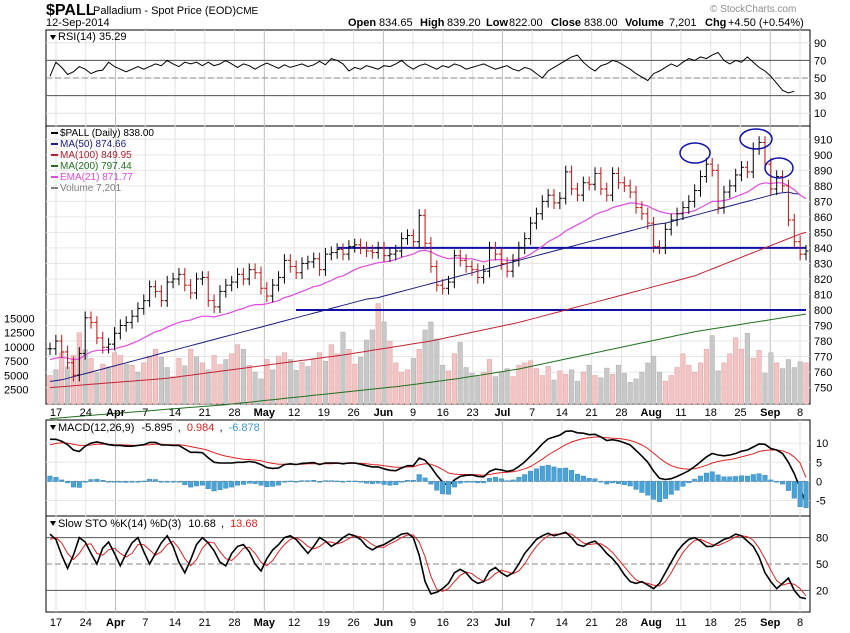  Describe the element at coordinates (91, 188) in the screenshot. I see `price-legend-item: Volume 7,201` at that location.